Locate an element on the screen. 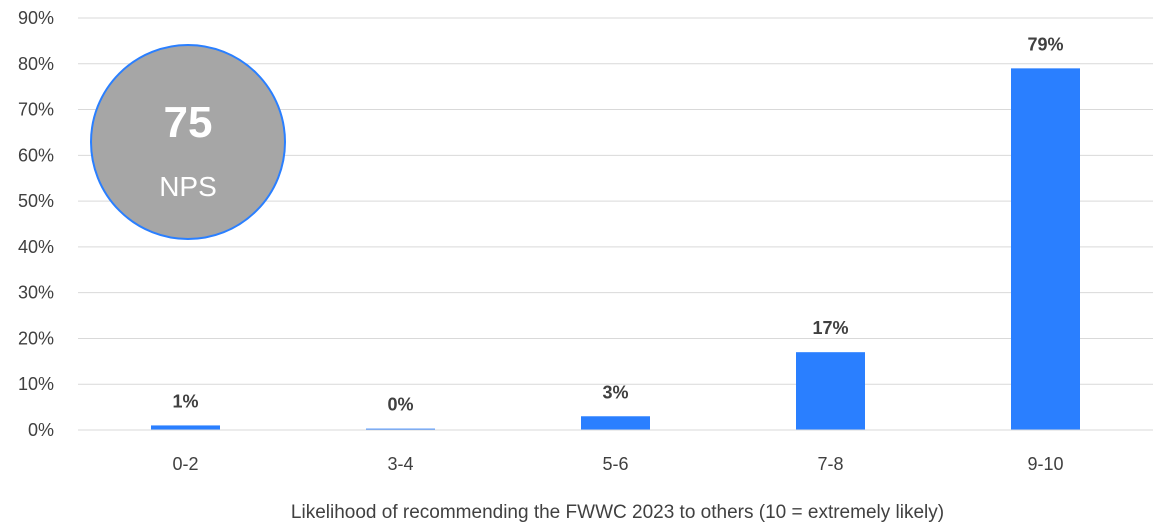 The width and height of the screenshot is (1173, 526). nps-label: NPS is located at coordinates (188, 186).